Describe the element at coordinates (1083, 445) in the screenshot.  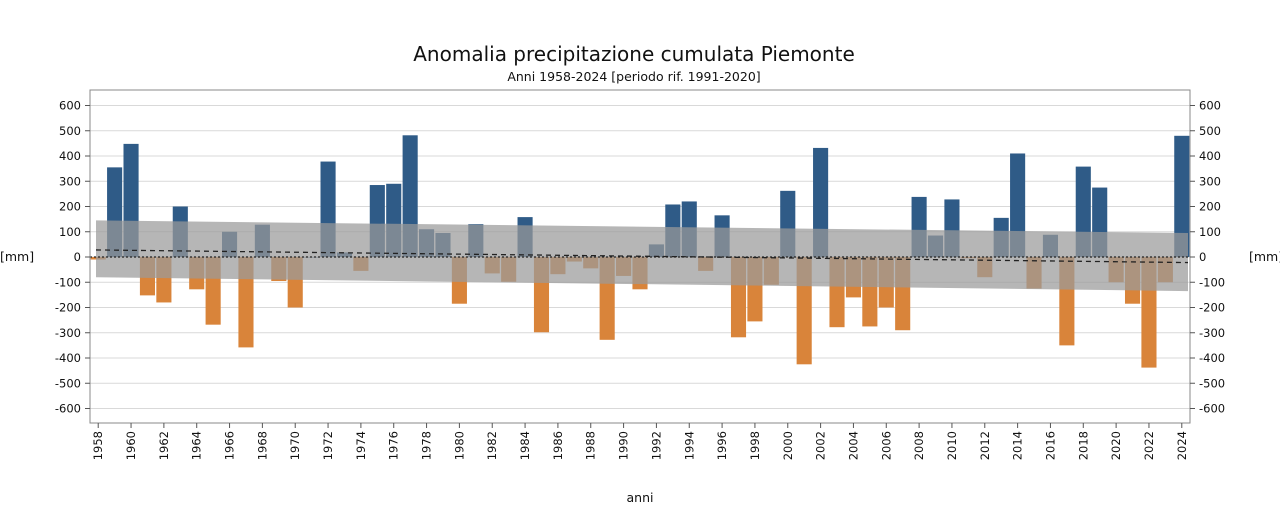
I see `x-tick-label: 2018` at that location.